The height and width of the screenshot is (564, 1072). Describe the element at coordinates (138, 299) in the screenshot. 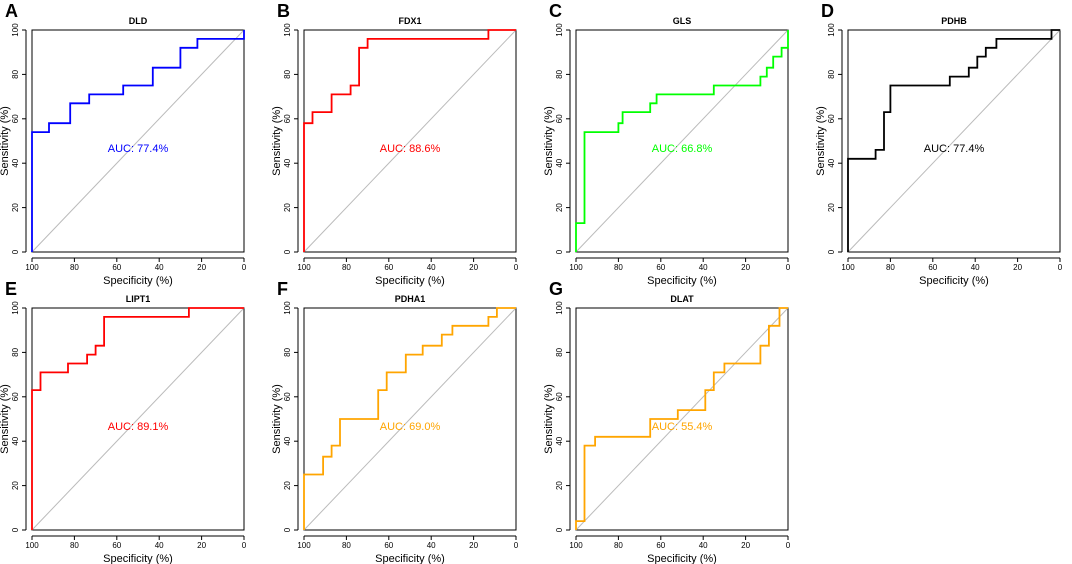

I see `chart-title: LIPT1` at that location.